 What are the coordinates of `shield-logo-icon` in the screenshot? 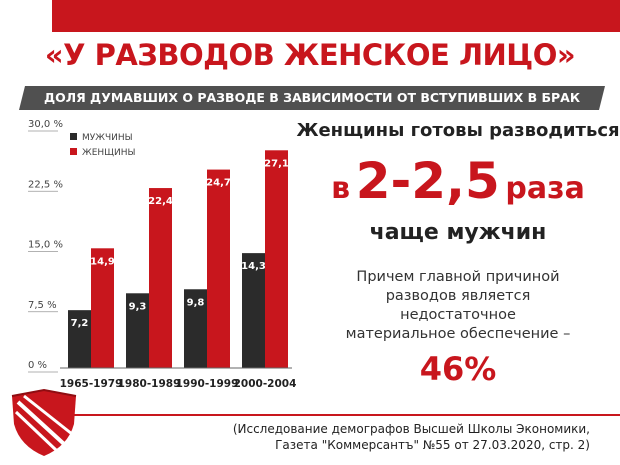 It's located at (44, 422).